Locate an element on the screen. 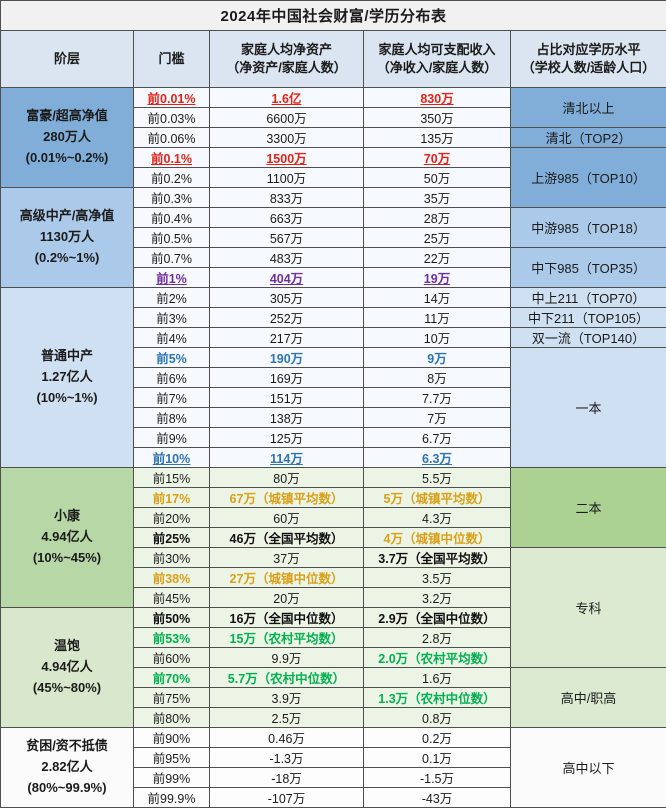  col-header-assets-line2: （净资产/家庭人数） is located at coordinates (286, 68).